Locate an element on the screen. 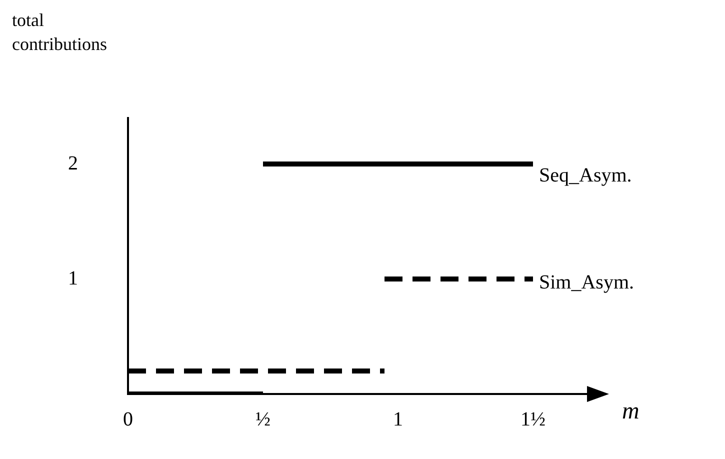 The width and height of the screenshot is (725, 459). series-label: Sim_Asym. is located at coordinates (586, 282).